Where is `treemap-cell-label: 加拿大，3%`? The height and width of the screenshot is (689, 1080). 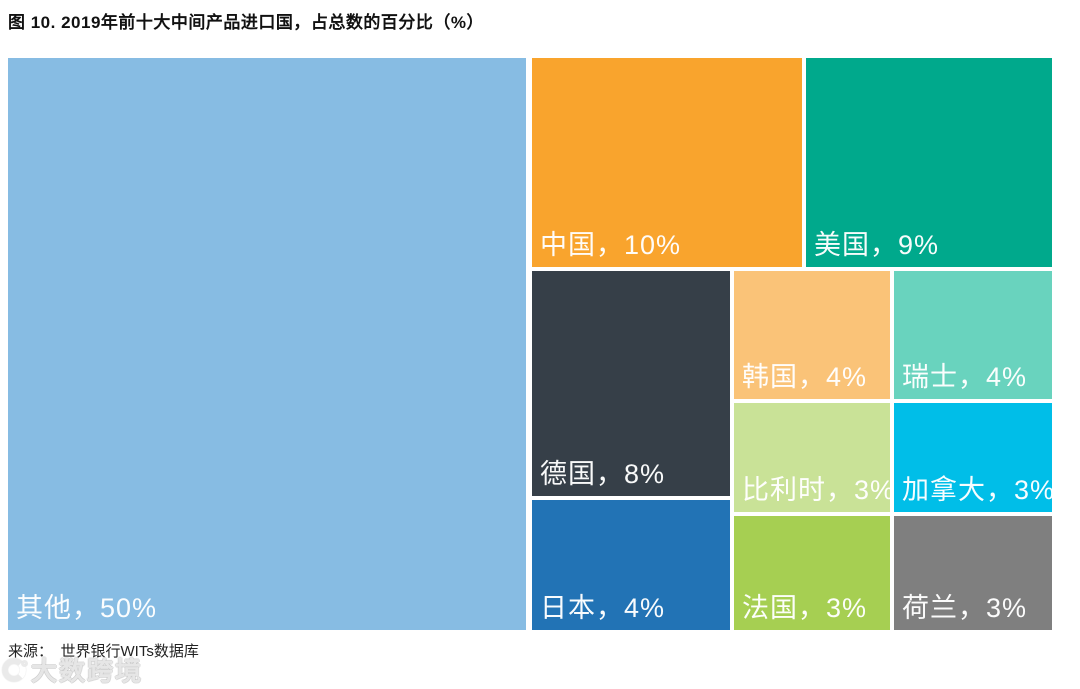
treemap-cell-label: 加拿大，3% is located at coordinates (979, 490).